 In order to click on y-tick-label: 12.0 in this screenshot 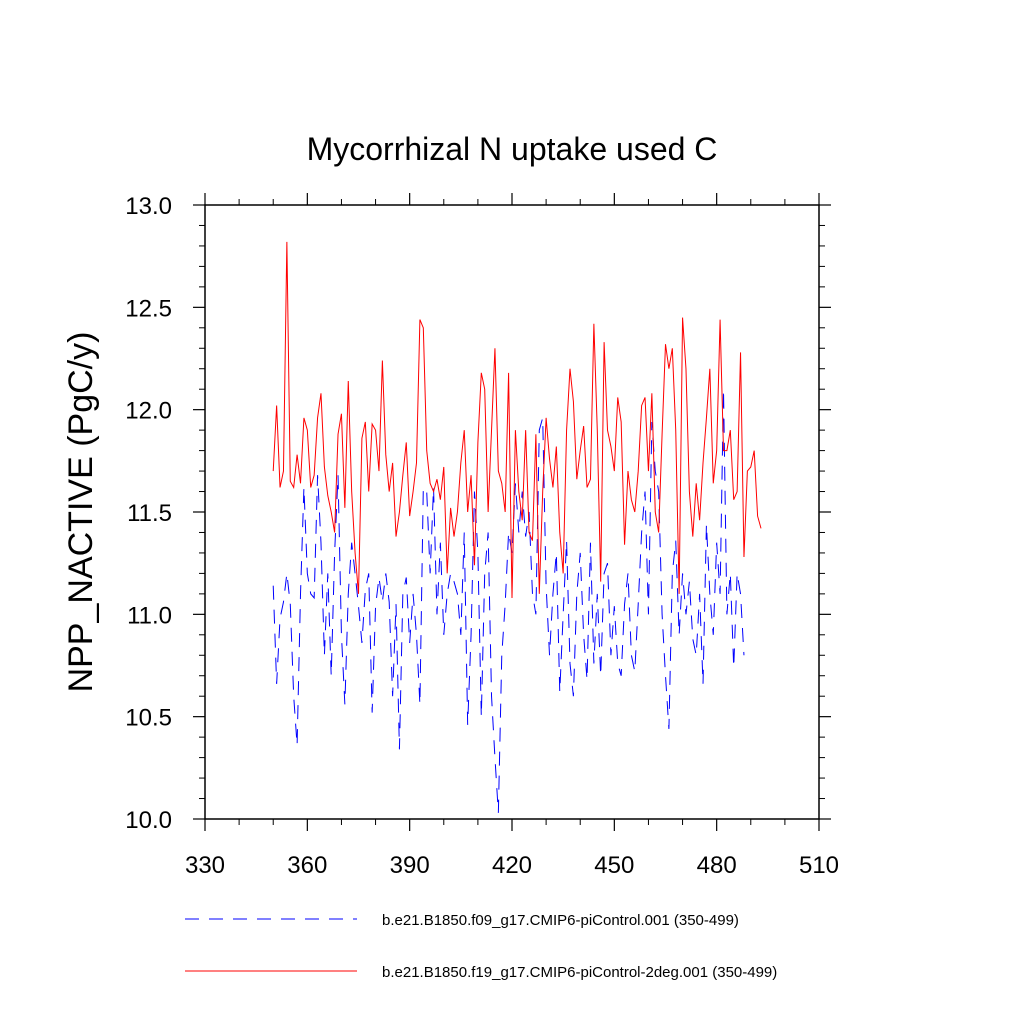, I will do `click(148, 411)`.